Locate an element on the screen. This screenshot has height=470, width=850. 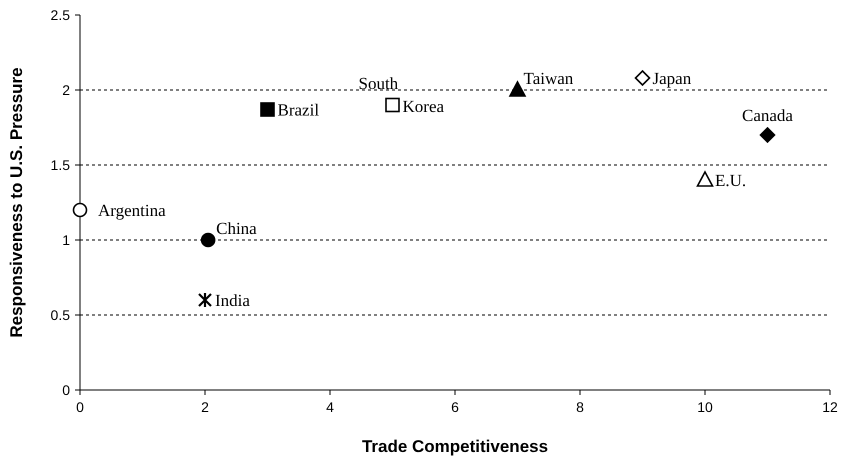
y-tick-label: 2 is located at coordinates (66, 90).